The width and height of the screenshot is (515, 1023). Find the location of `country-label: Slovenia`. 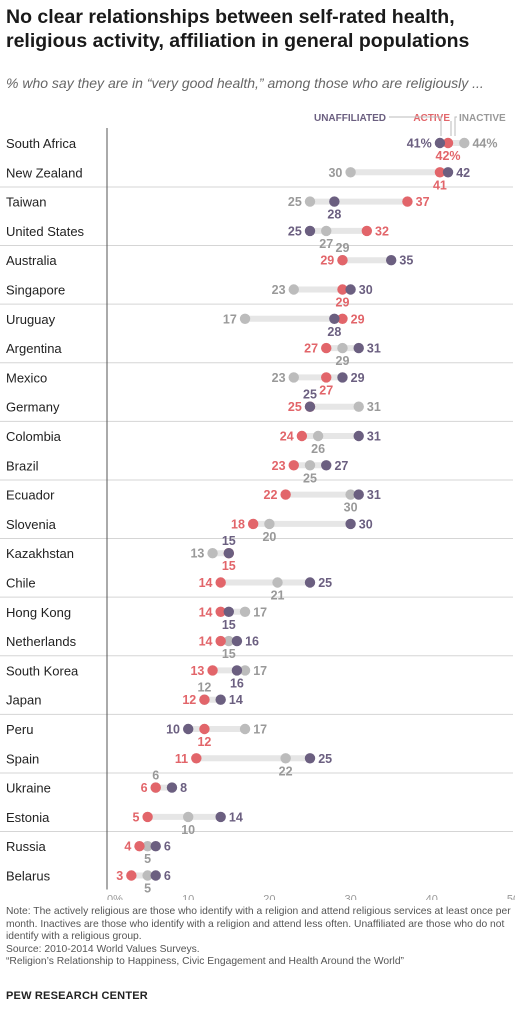

country-label: Slovenia is located at coordinates (31, 524).